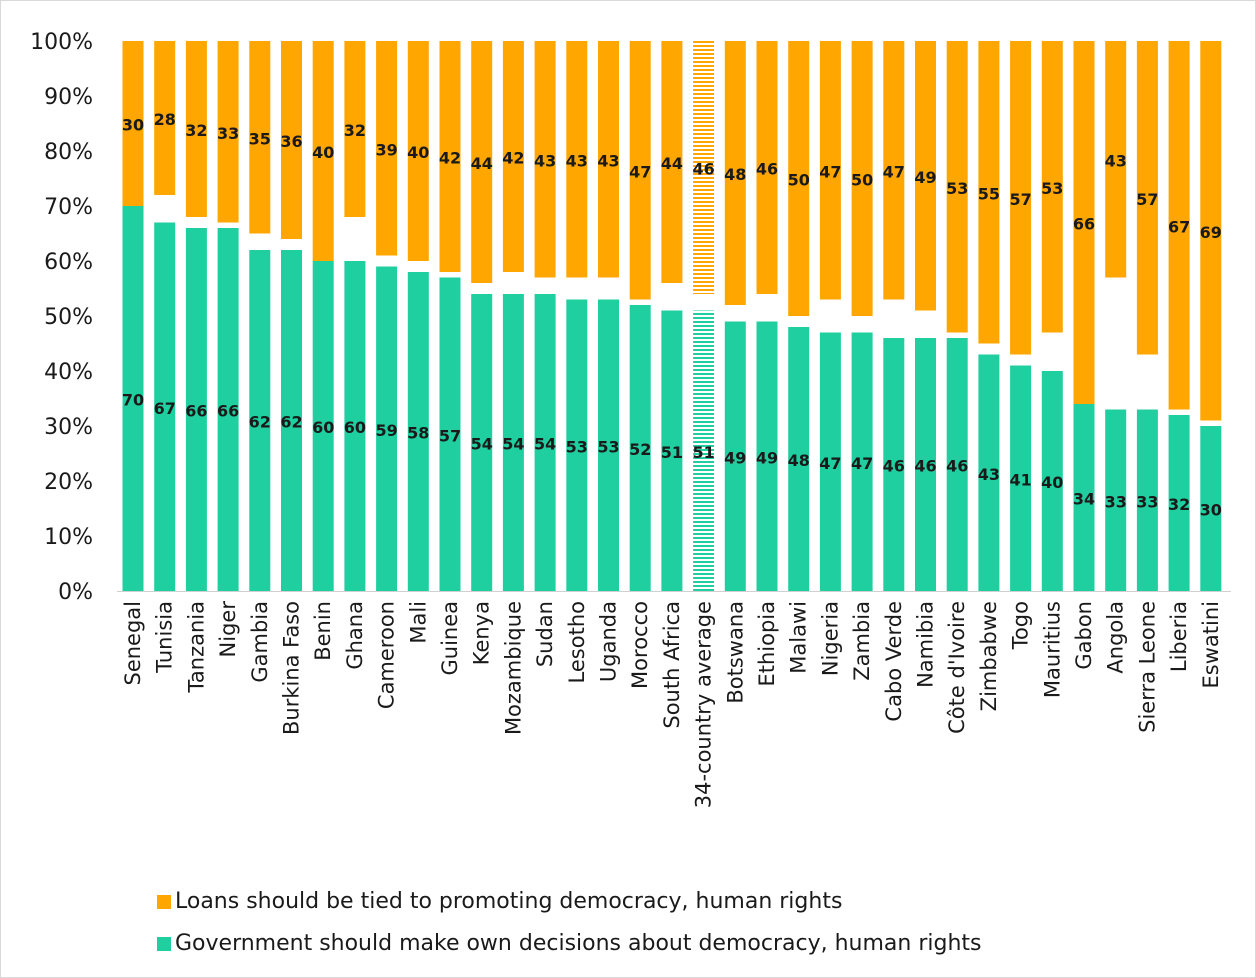 Image resolution: width=1256 pixels, height=978 pixels. What do you see at coordinates (133, 643) in the screenshot?
I see `x-tick-label: Senegal` at bounding box center [133, 643].